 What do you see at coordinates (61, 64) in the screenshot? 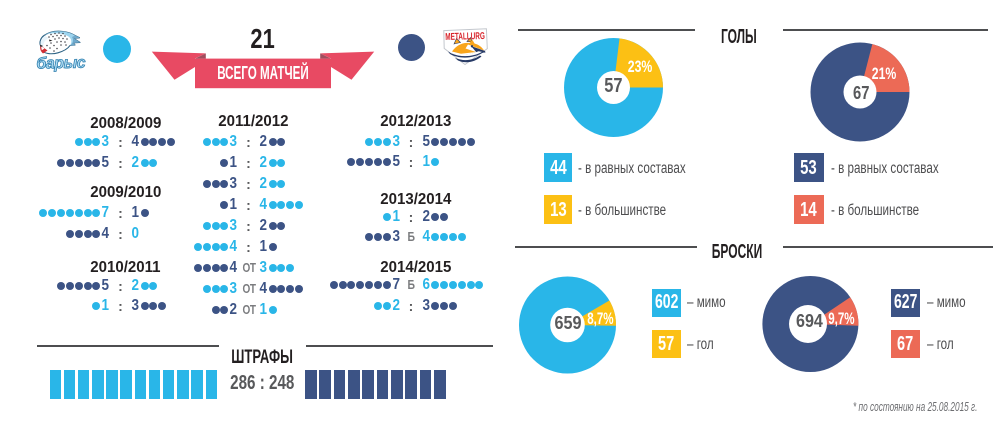
I see `svg-text: барыс` at bounding box center [61, 64].